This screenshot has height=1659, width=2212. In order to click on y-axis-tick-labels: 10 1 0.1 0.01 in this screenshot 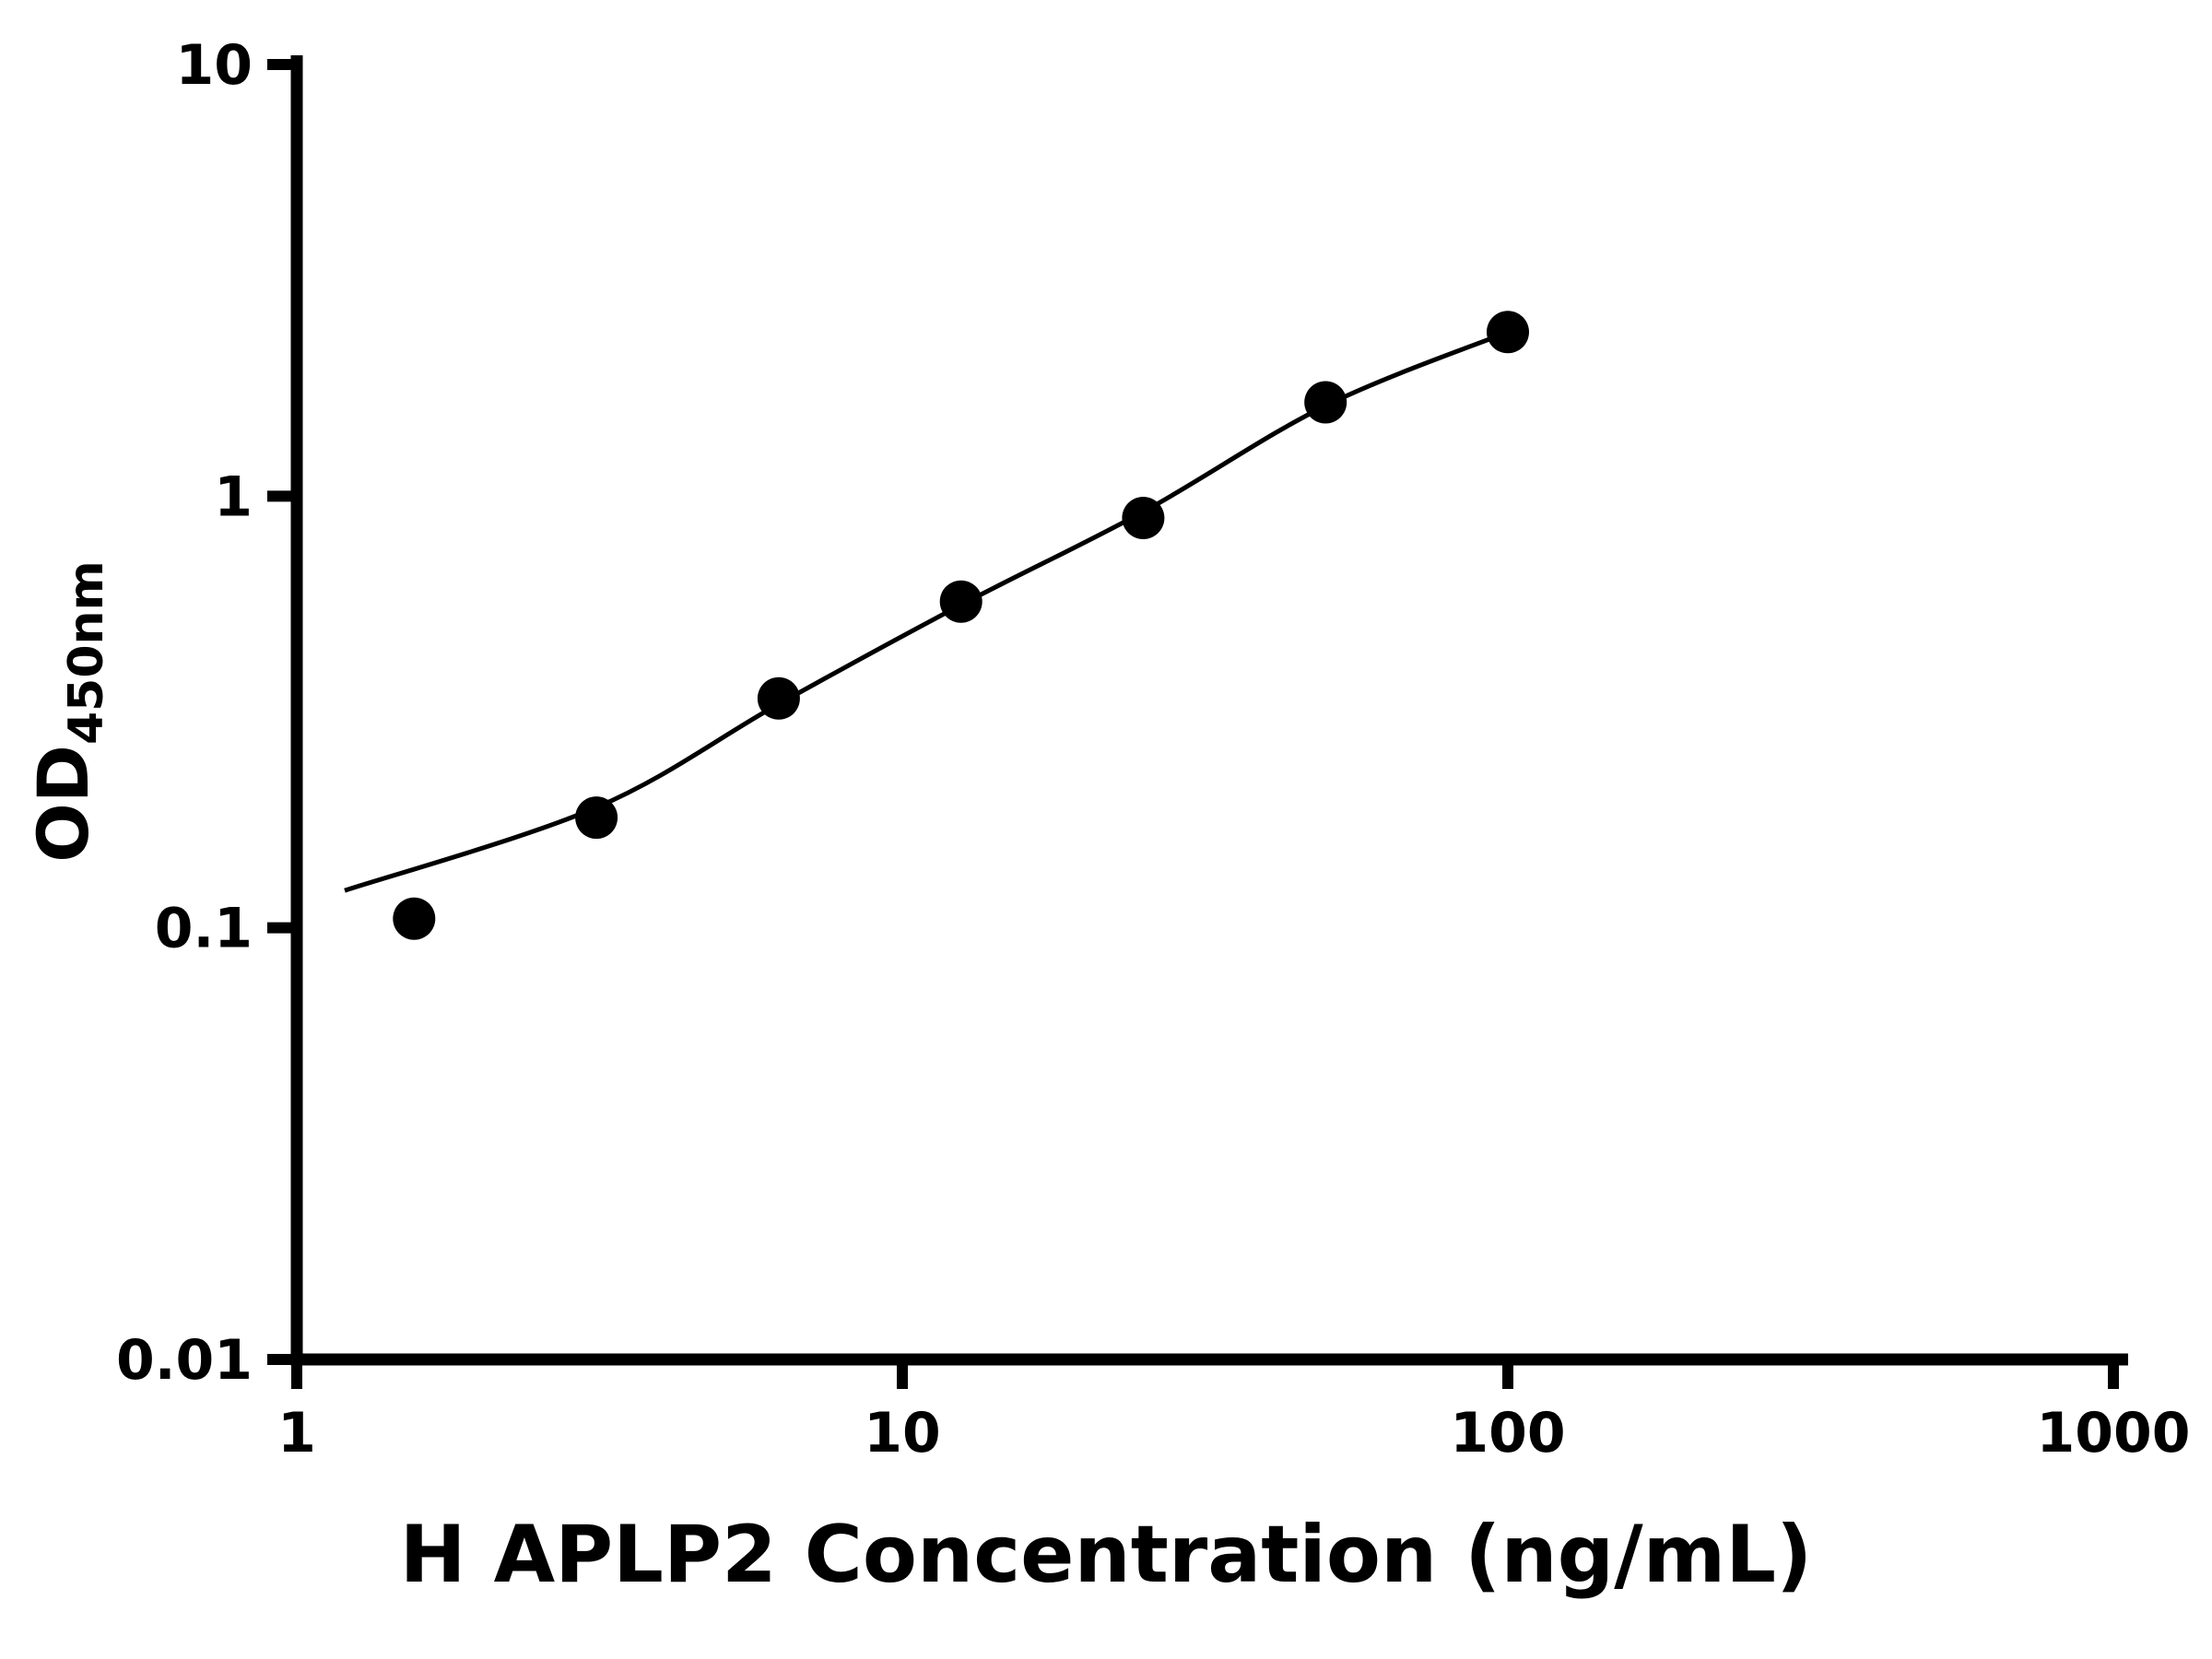, I will do `click(184, 713)`.